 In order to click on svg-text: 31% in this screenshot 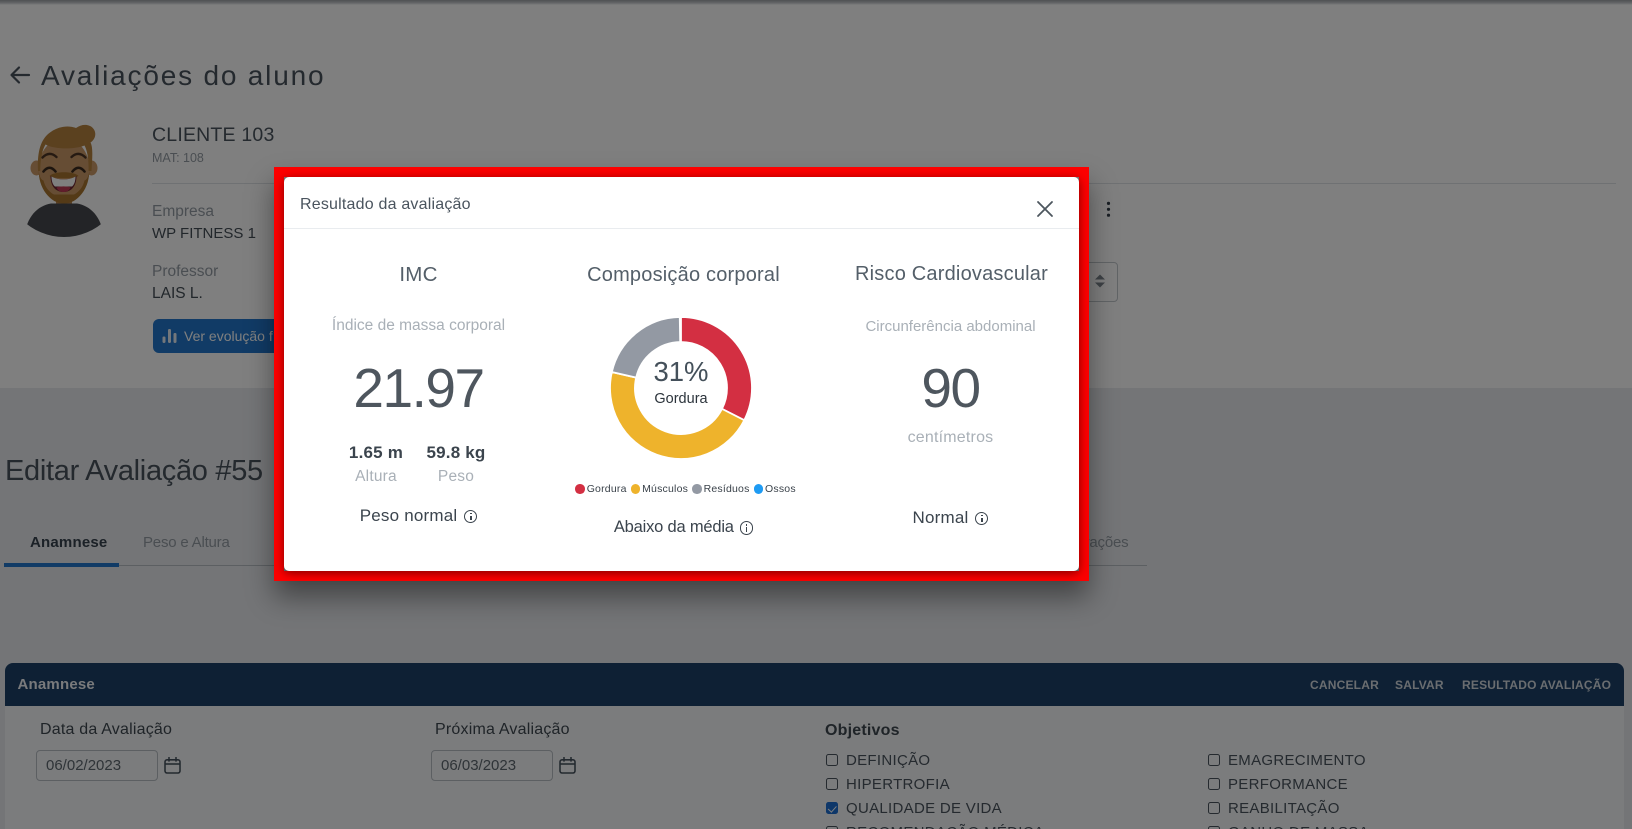, I will do `click(680, 371)`.